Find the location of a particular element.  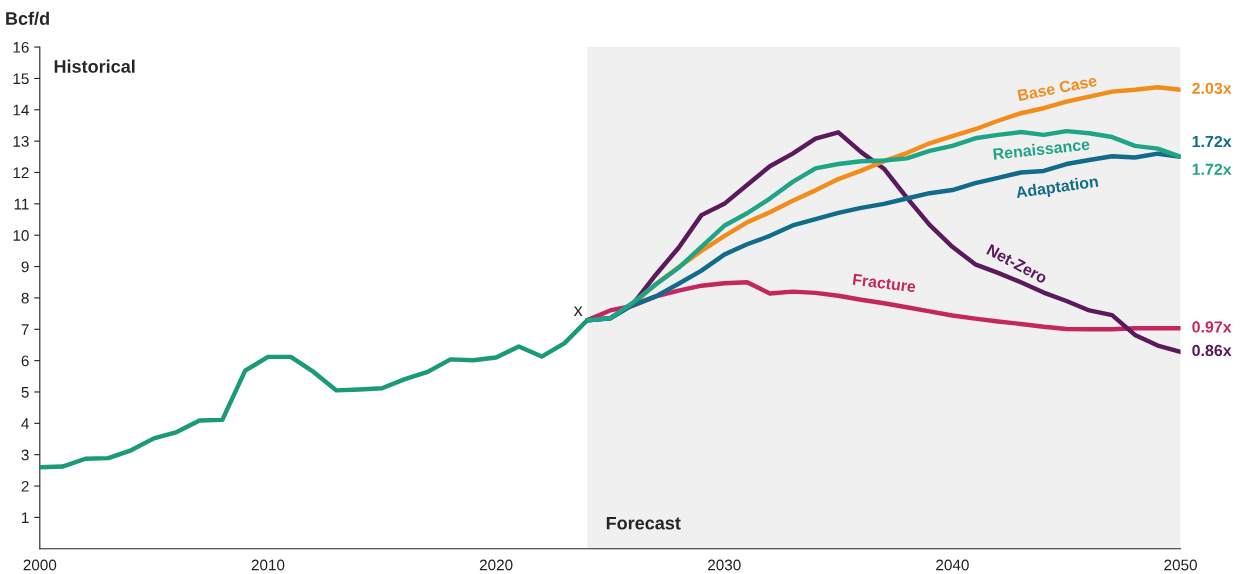

y-tick-label: 6 is located at coordinates (25, 361).